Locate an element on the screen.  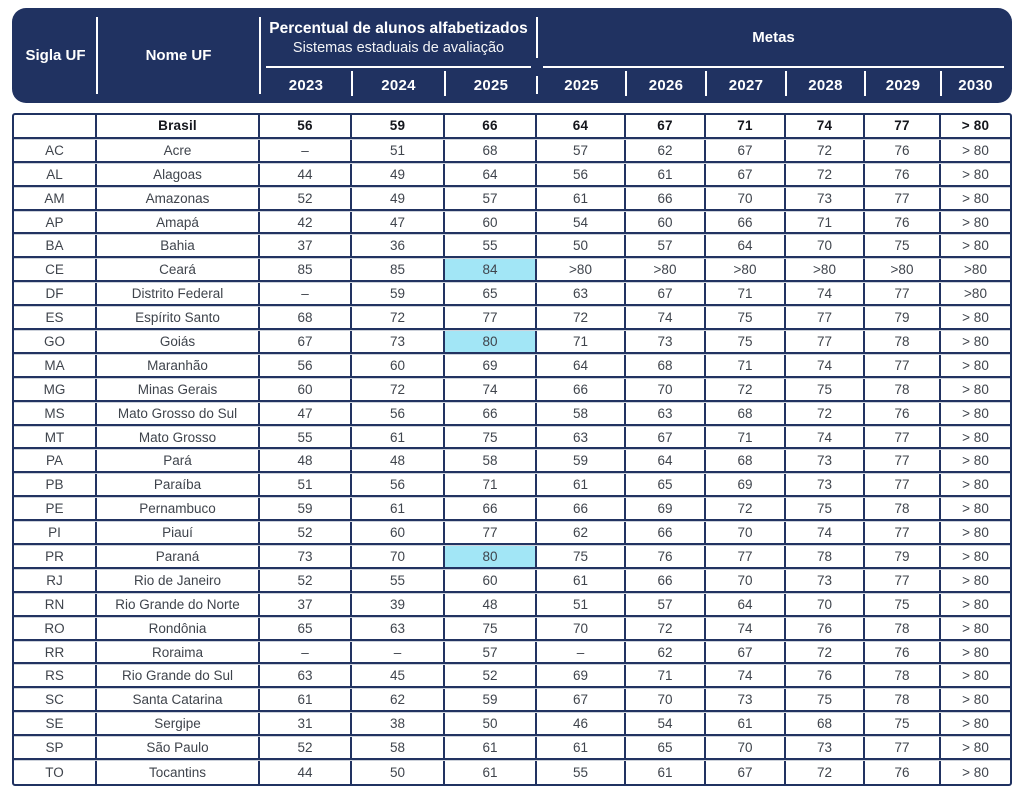
table-row: RO Rondônia 65 63 75 70 72 74 76 78 > 80 is located at coordinates (512, 628).